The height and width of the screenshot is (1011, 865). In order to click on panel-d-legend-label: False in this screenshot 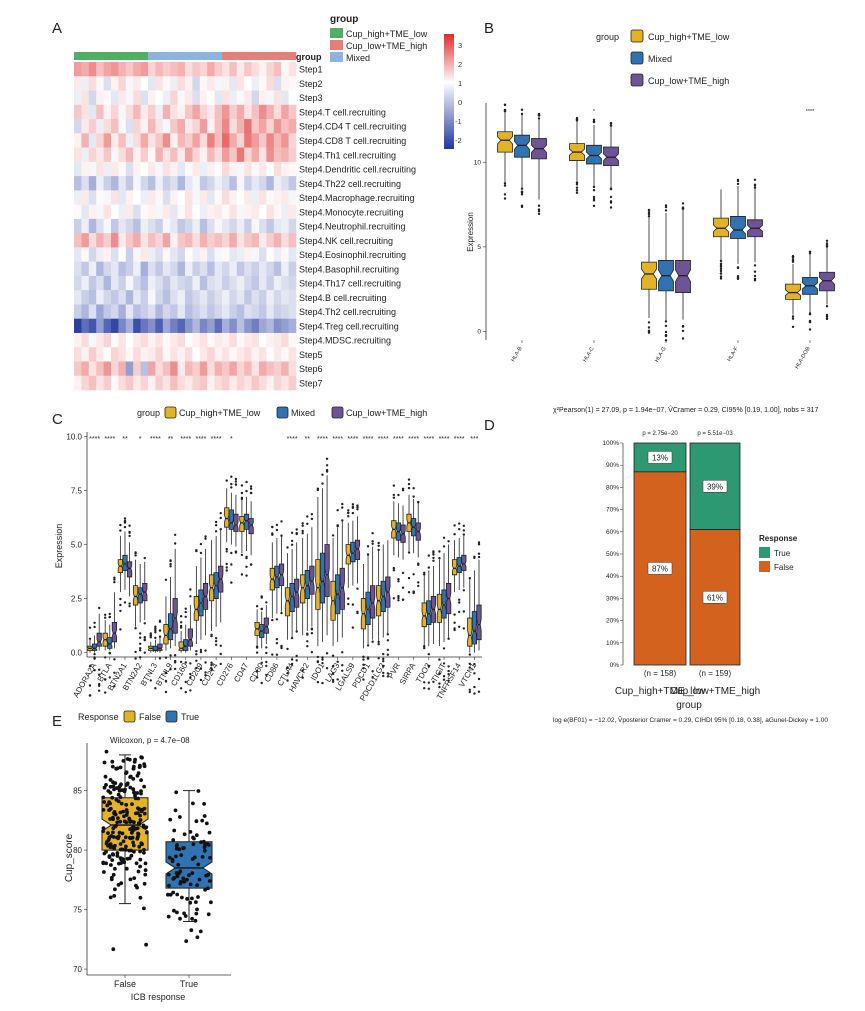, I will do `click(784, 567)`.